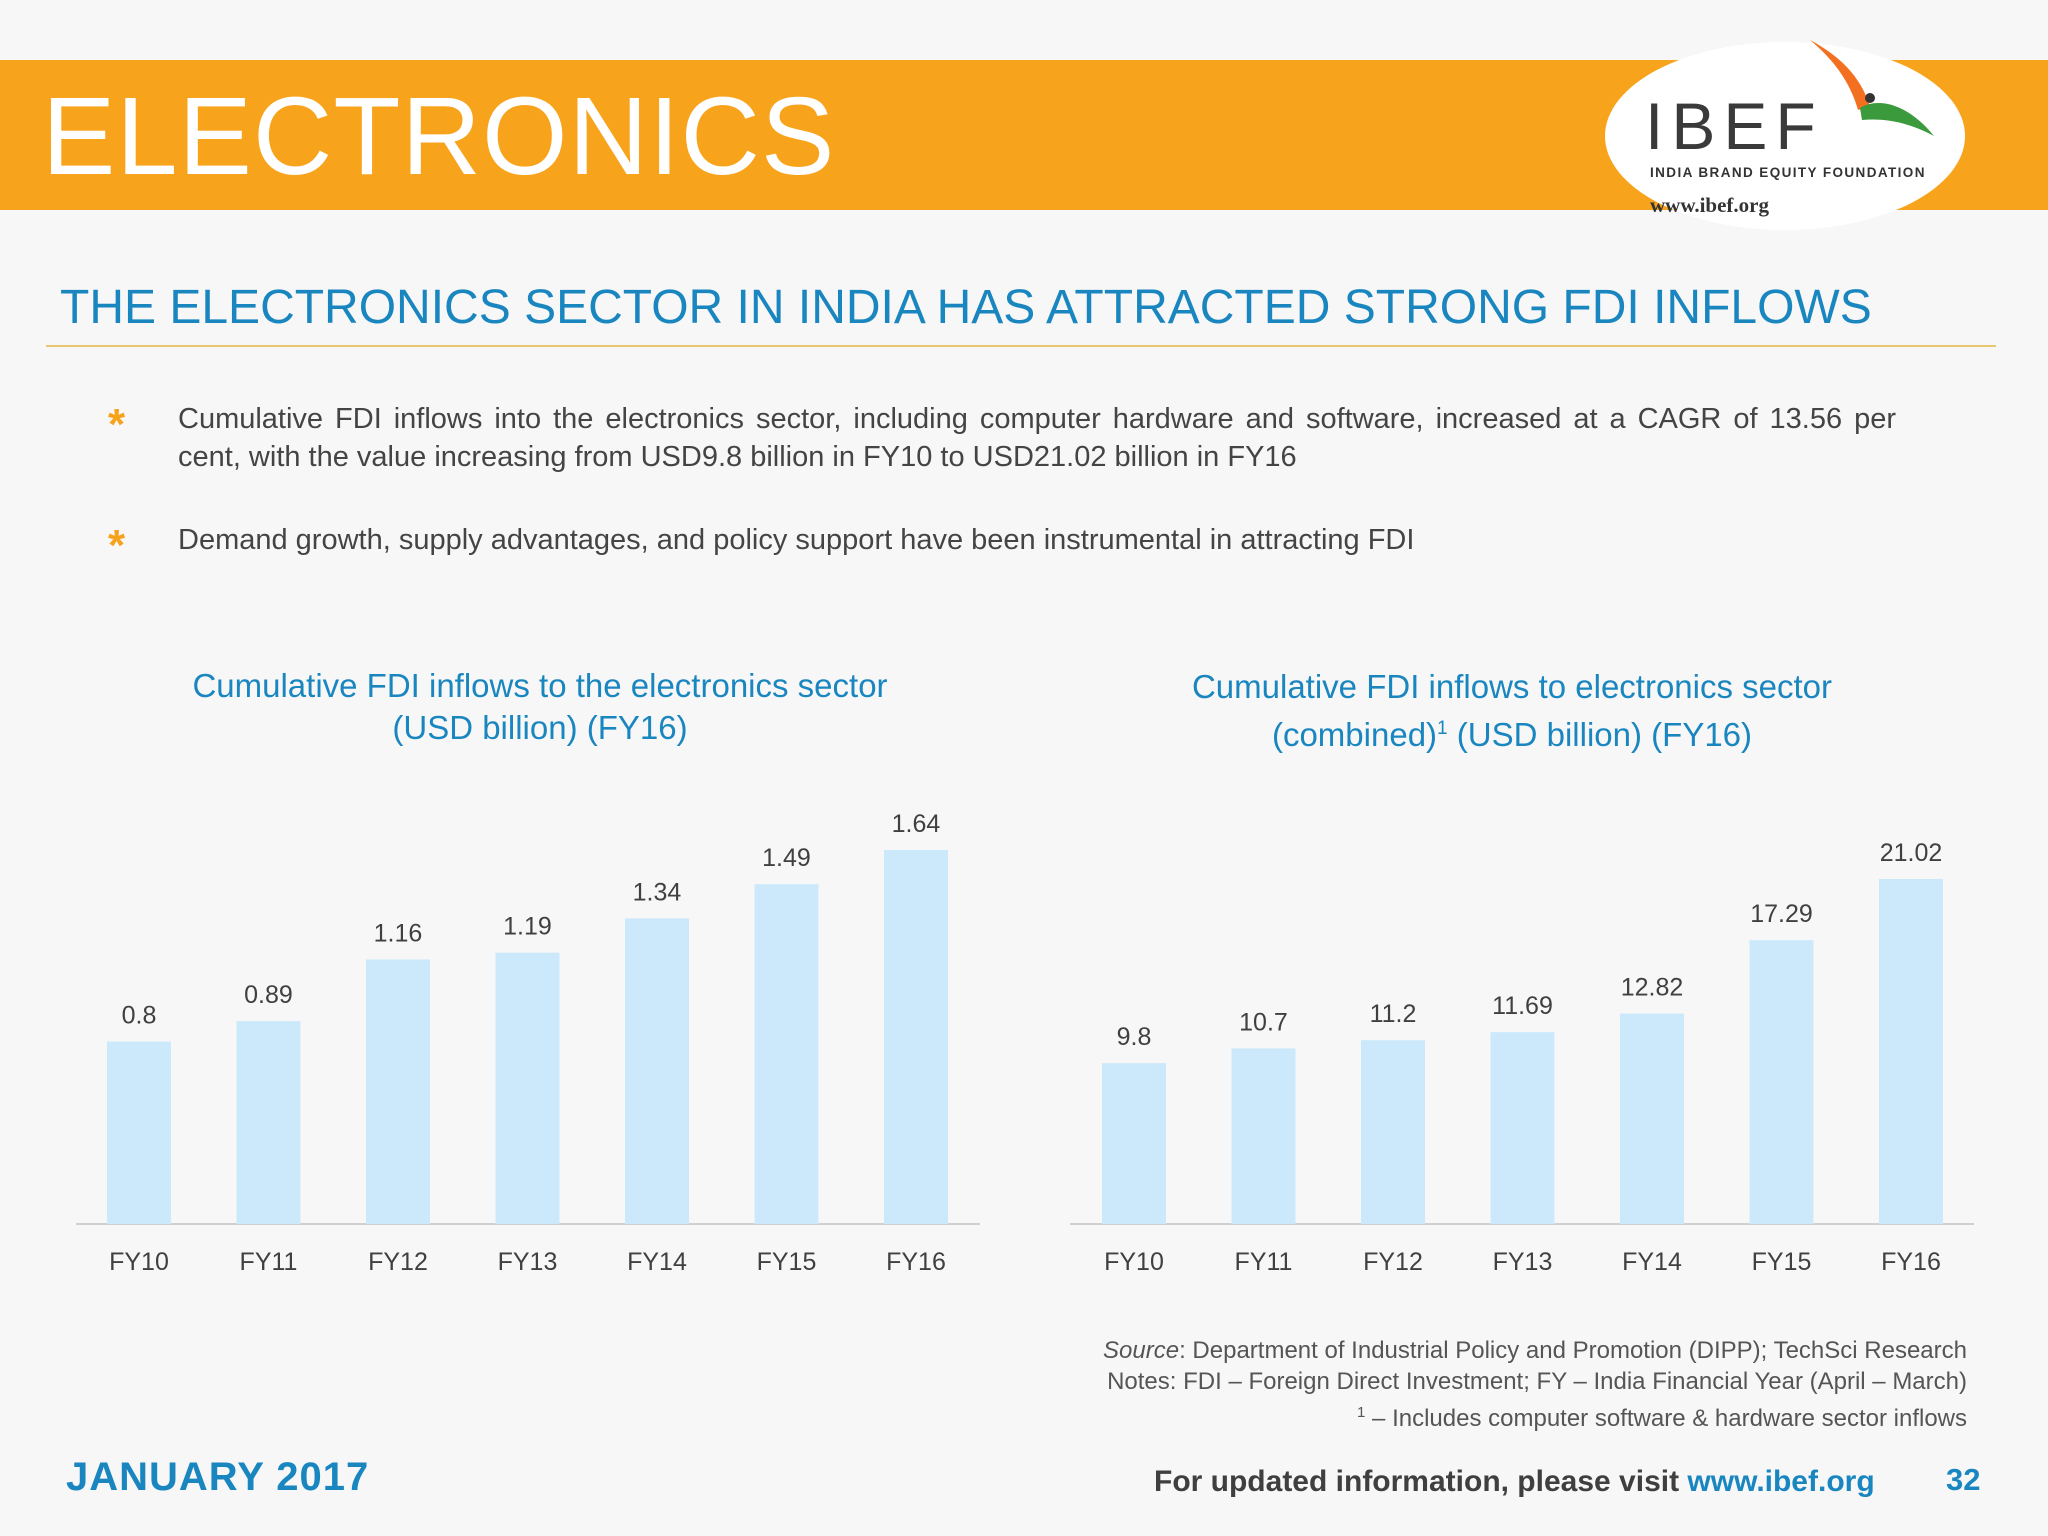  I want to click on data-label: 17.29, so click(1781, 914).